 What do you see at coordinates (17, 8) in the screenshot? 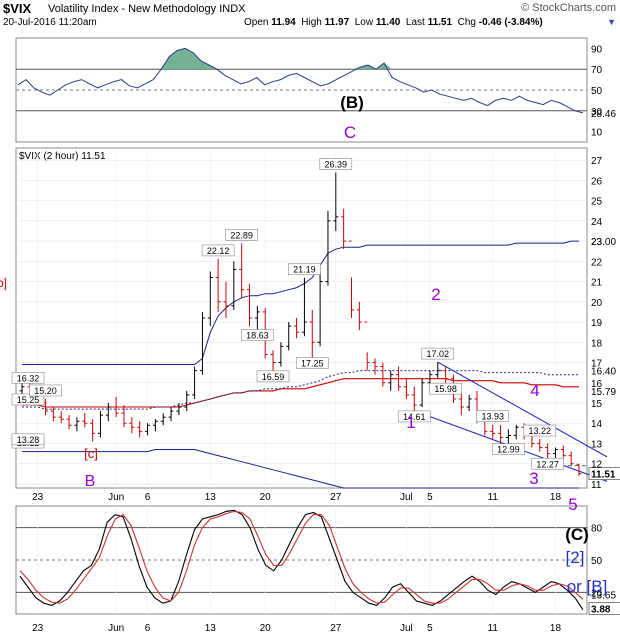
I see `symbol: $VIX` at bounding box center [17, 8].